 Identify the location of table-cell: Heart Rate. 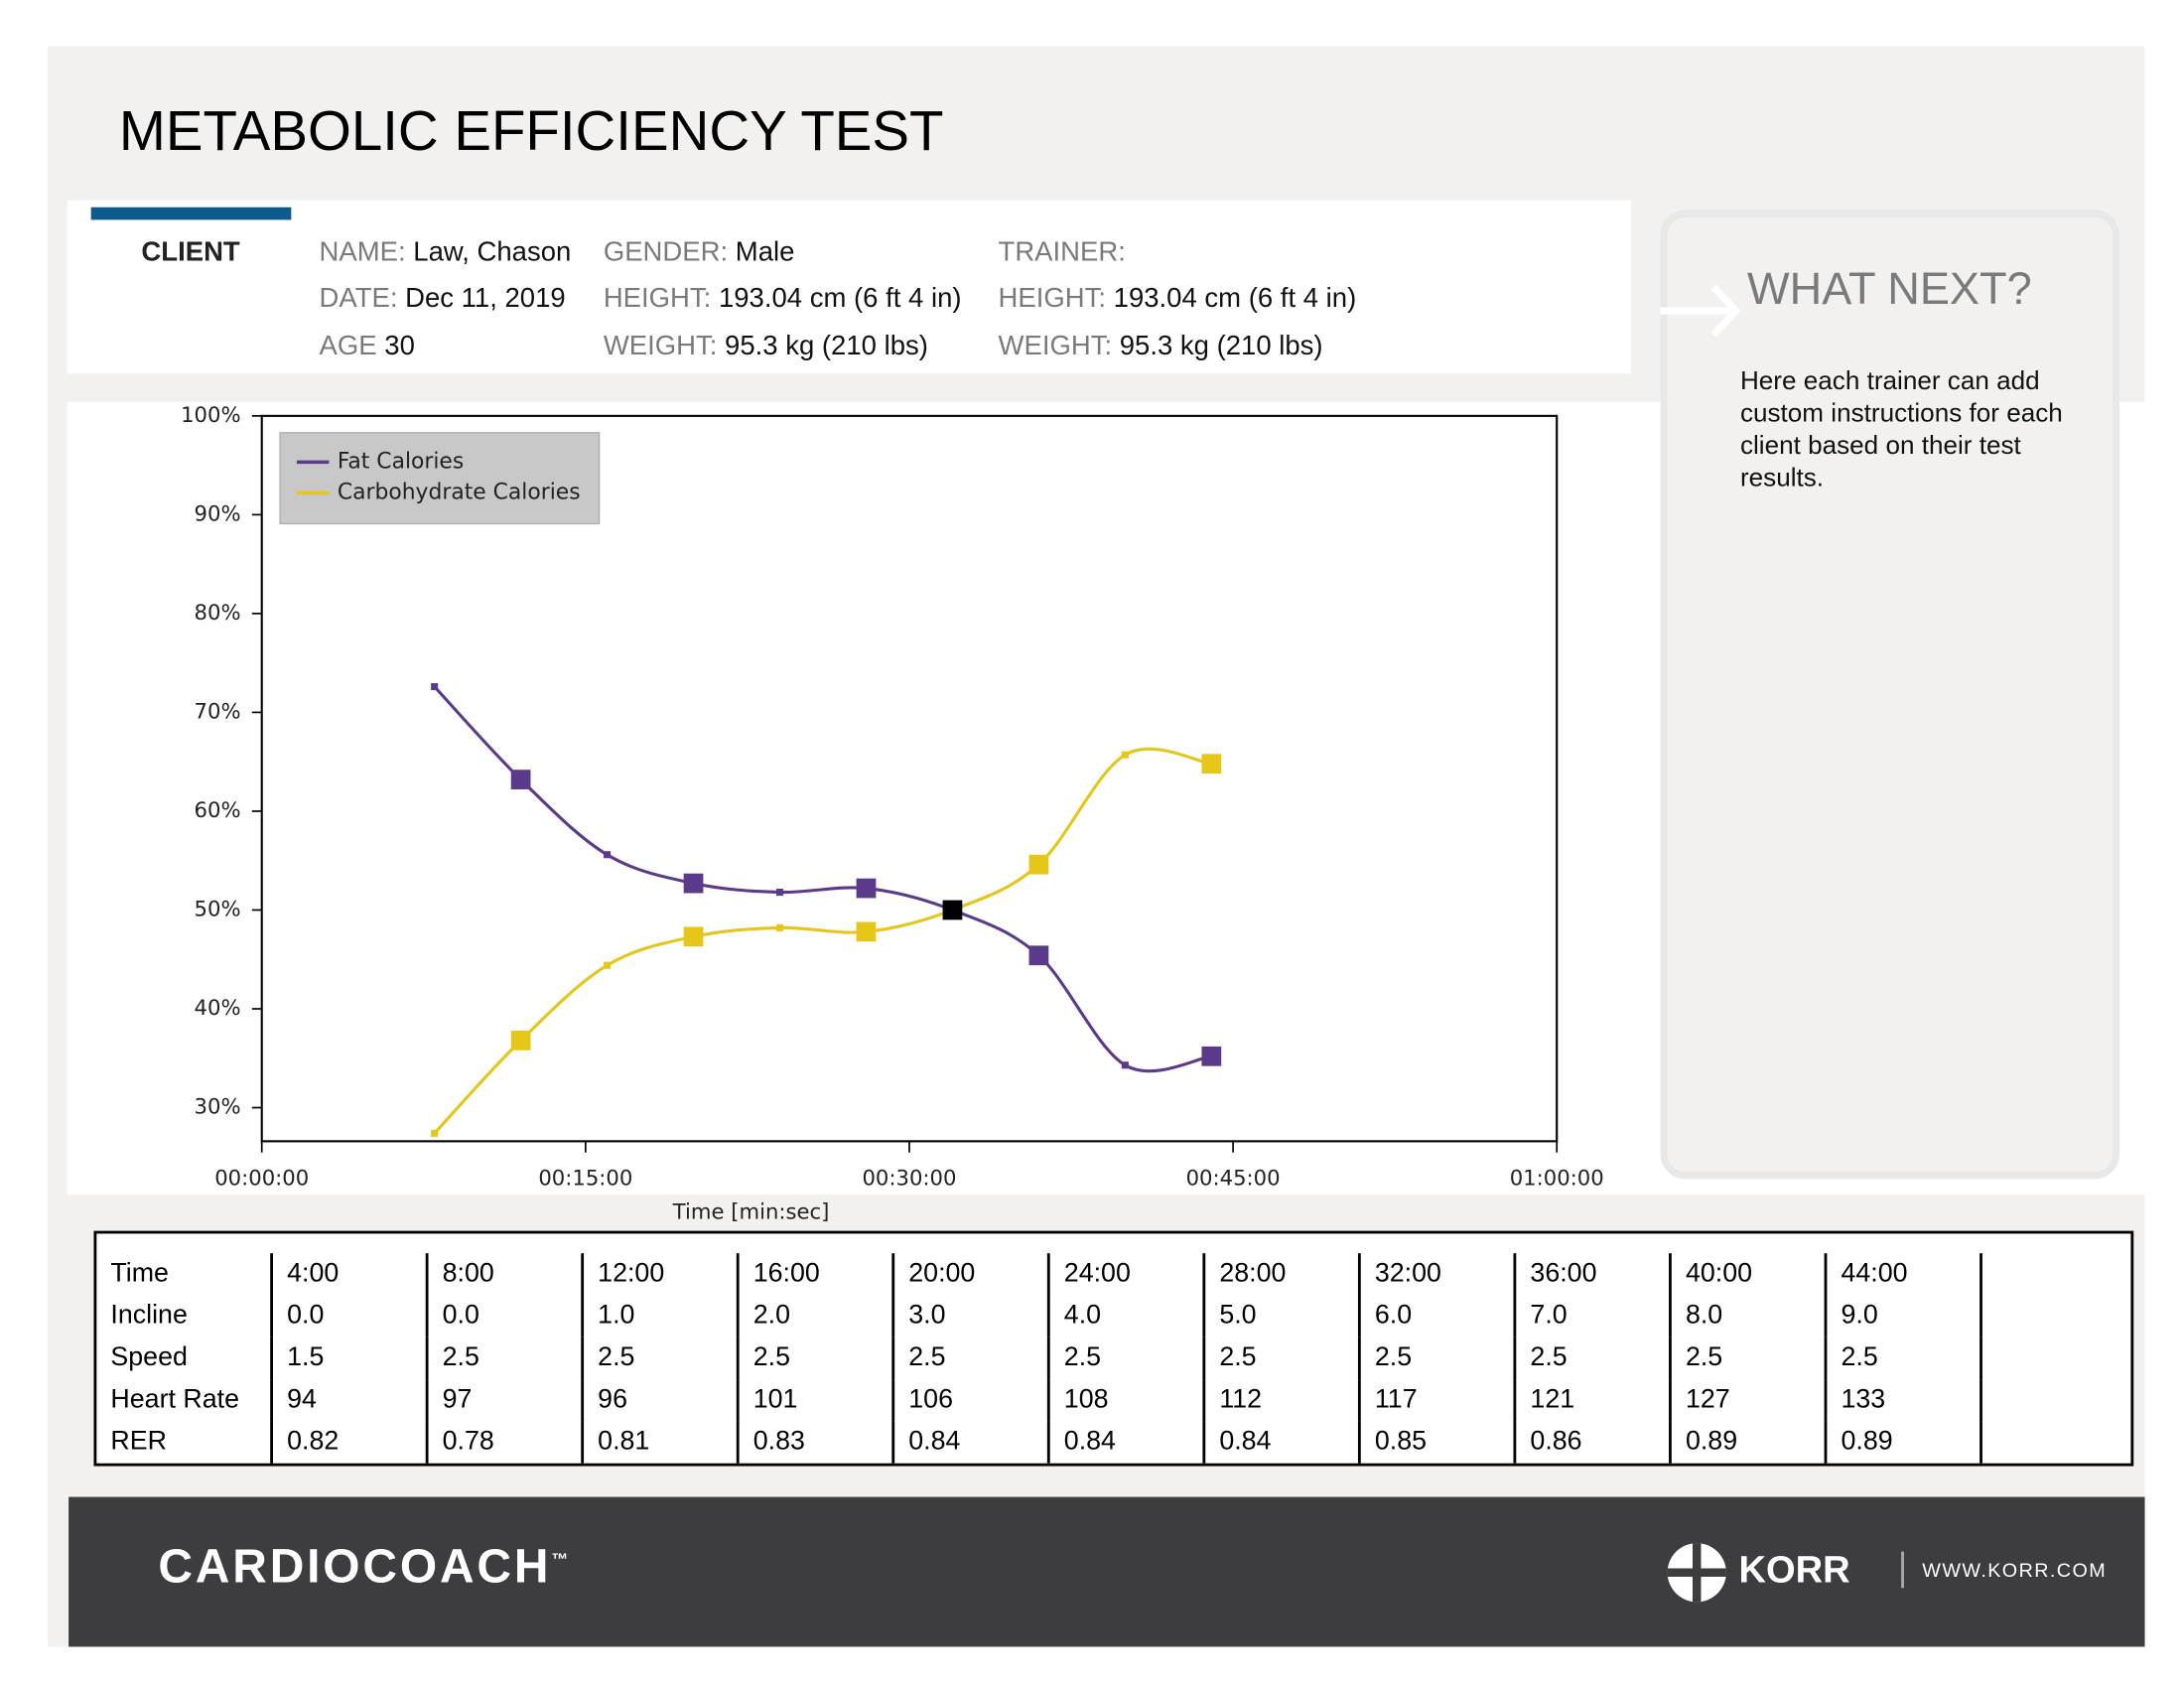
(185, 1400).